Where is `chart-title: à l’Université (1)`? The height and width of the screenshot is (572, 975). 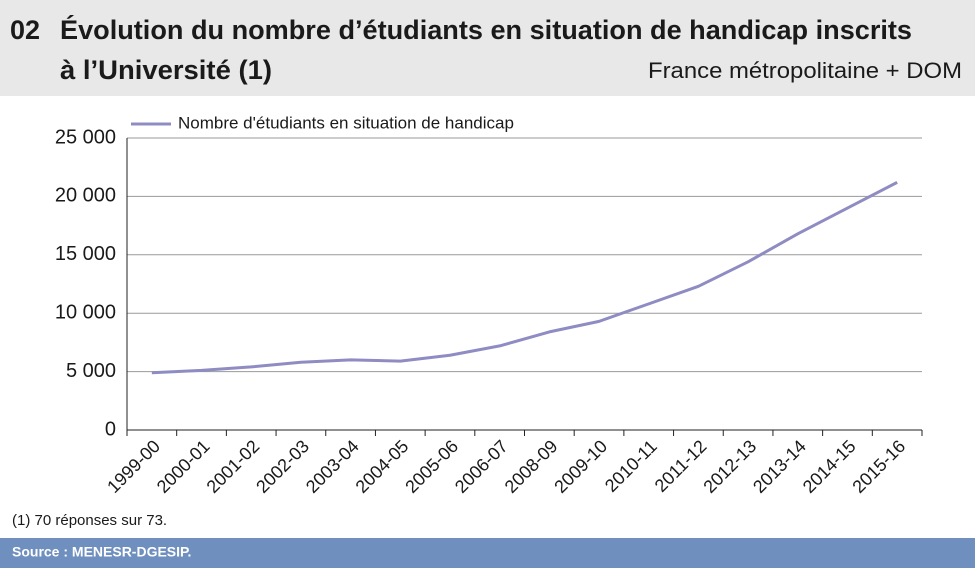
chart-title: à l’Université (1) is located at coordinates (166, 70).